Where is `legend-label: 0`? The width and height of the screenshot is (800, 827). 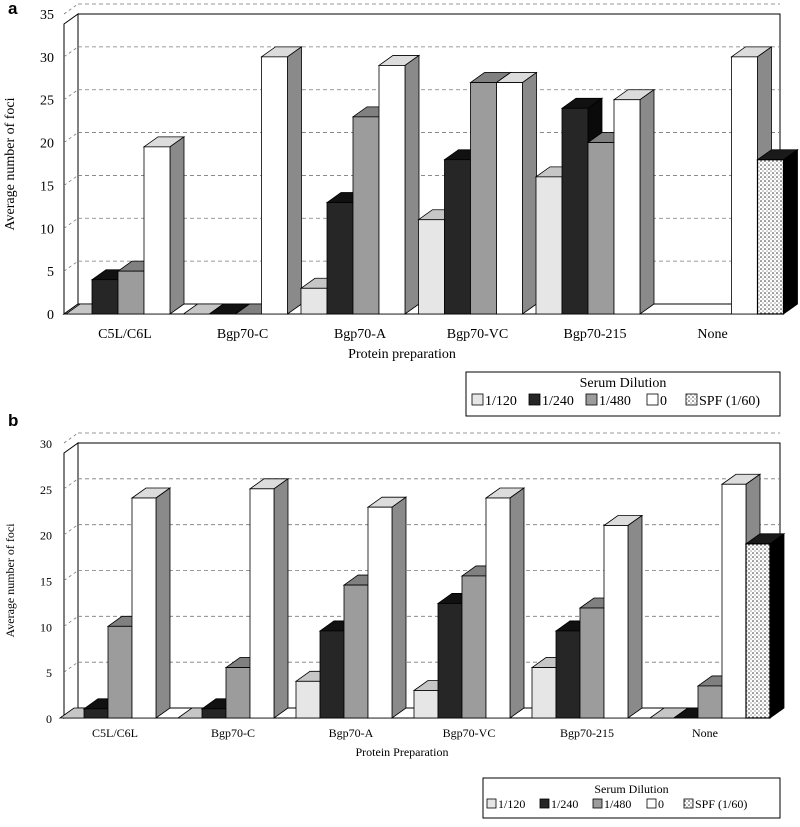
legend-label: 0 is located at coordinates (661, 804).